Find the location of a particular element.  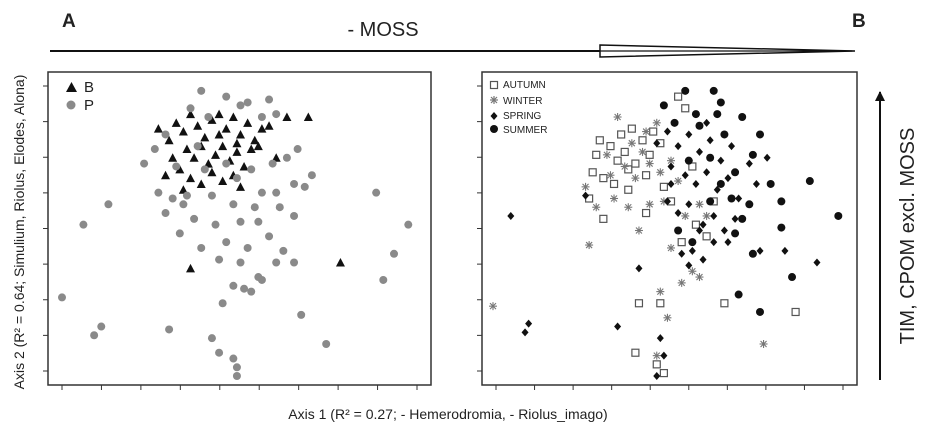

panel-a-letter: A is located at coordinates (69, 21).